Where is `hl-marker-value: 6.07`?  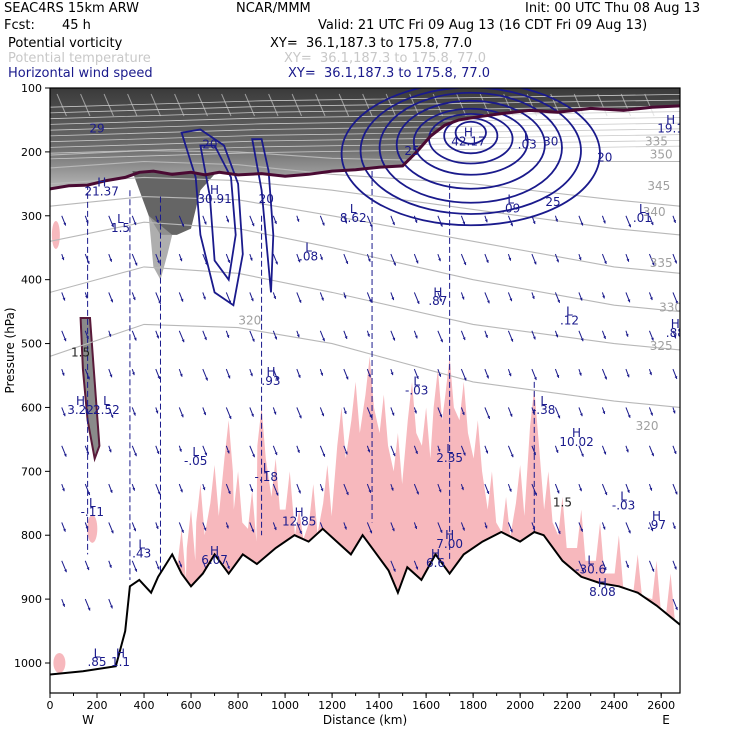
hl-marker-value: 6.07 is located at coordinates (214, 560).